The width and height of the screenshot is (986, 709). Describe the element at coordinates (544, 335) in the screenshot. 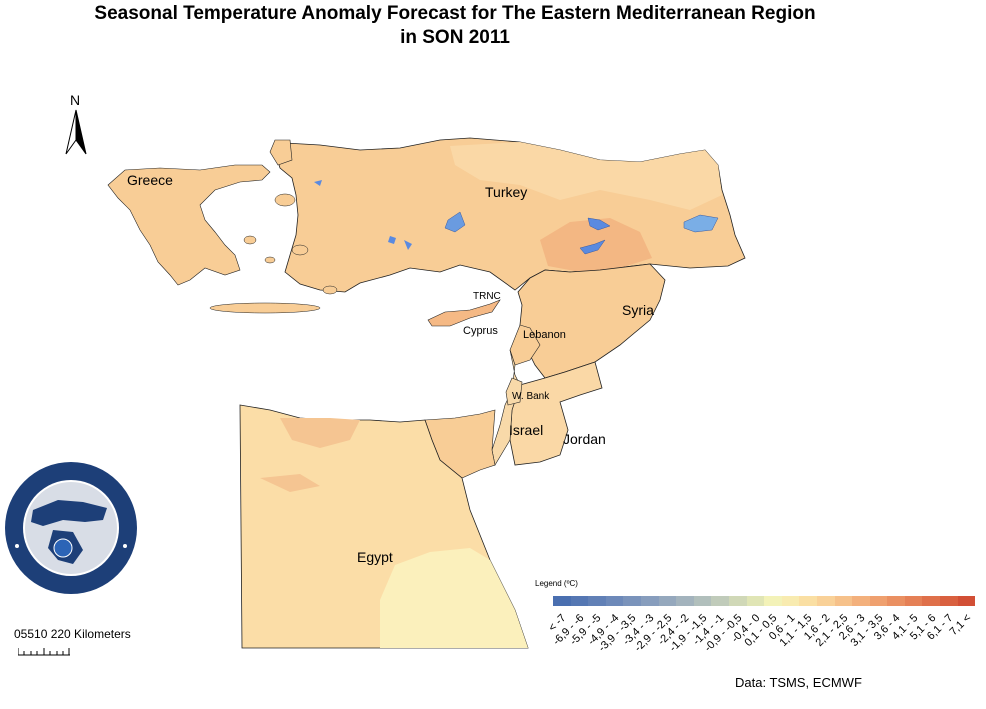

I see `label-lebanon: Lebanon` at that location.